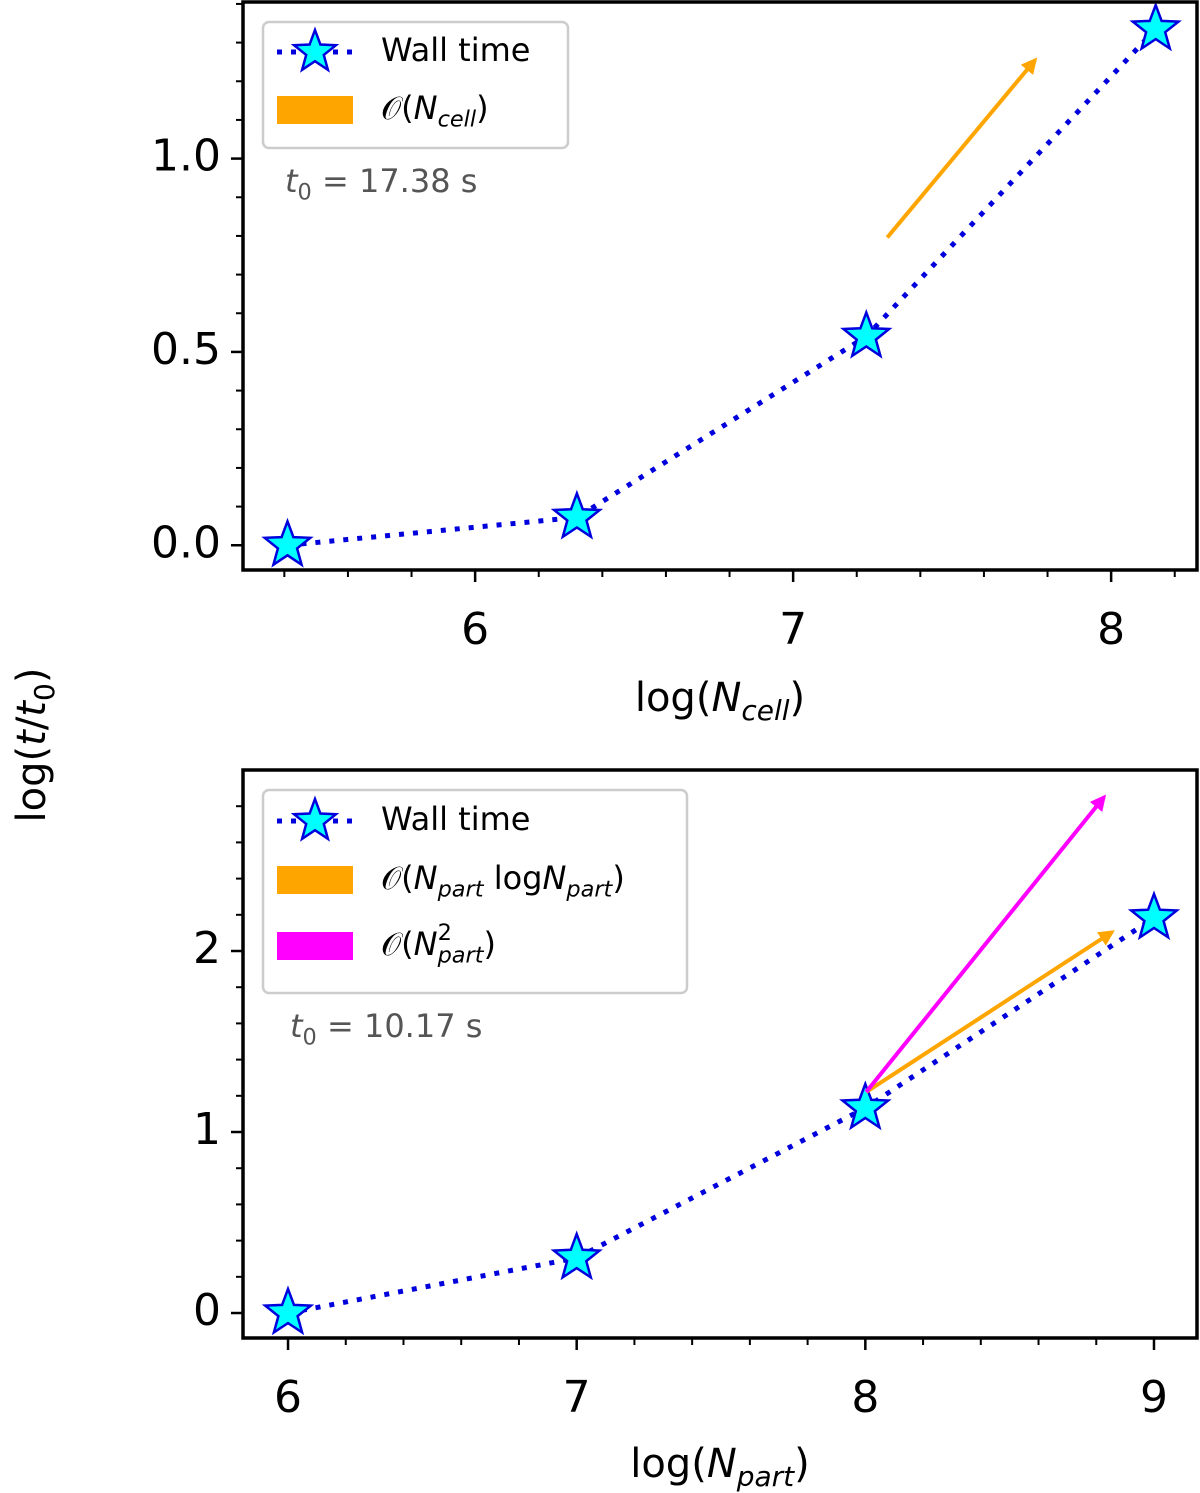 The image size is (1200, 1493). I want to click on y-tick-label: 1, so click(207, 1129).